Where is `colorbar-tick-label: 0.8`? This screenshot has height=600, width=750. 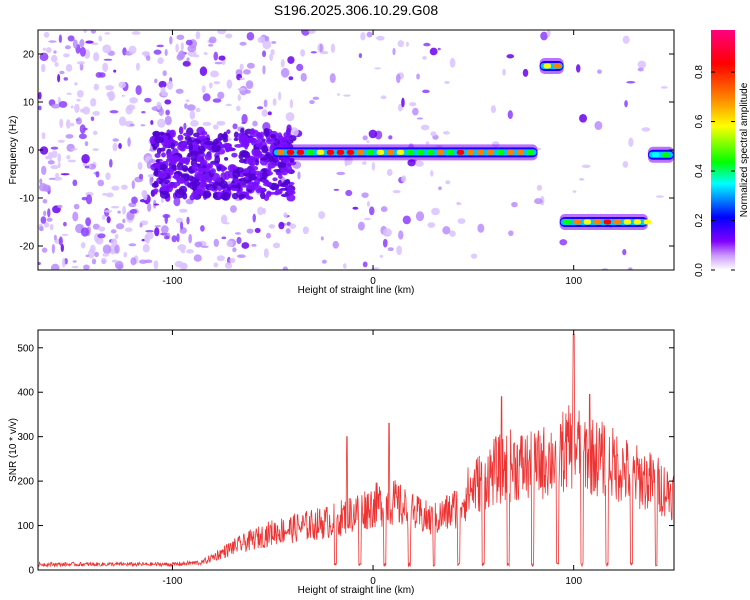 colorbar-tick-label: 0.8 is located at coordinates (699, 72).